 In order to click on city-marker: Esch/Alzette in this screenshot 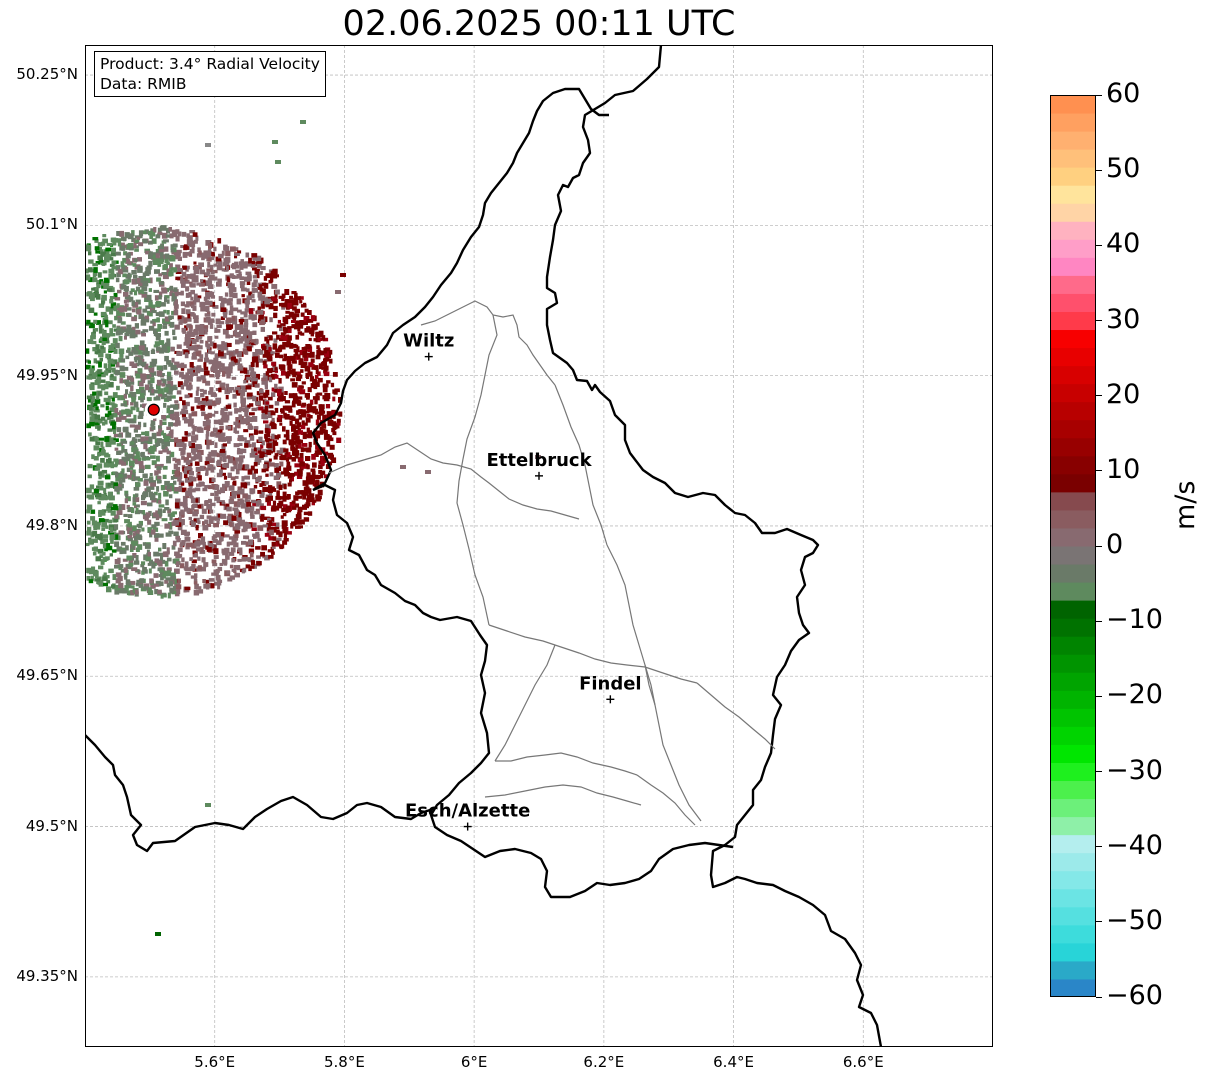, I will do `click(467, 816)`.